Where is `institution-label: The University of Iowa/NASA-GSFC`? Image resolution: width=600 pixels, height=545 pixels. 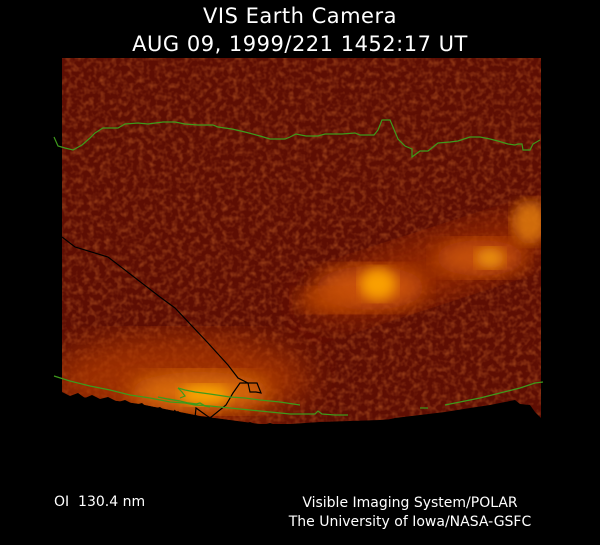
institution-label: The University of Iowa/NASA-GSFC is located at coordinates (410, 522).